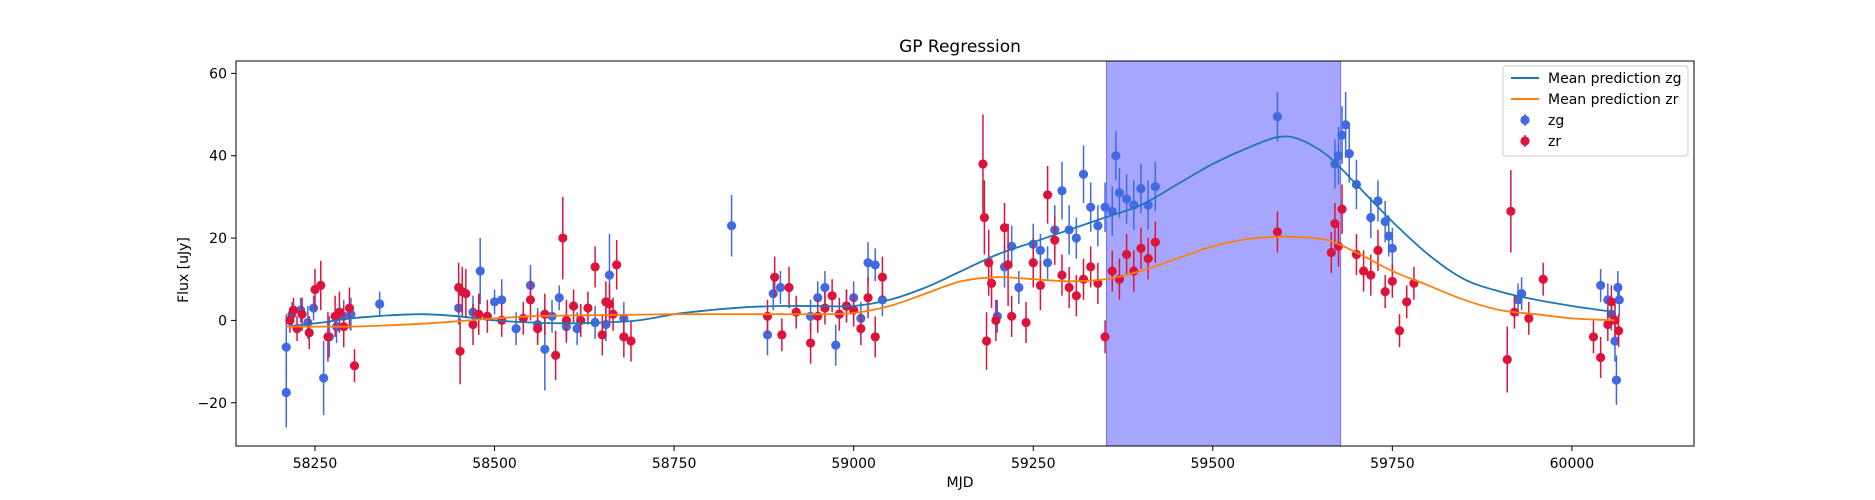 The image size is (1875, 500). Describe the element at coordinates (222, 321) in the screenshot. I see `y-tick-label: 0` at that location.